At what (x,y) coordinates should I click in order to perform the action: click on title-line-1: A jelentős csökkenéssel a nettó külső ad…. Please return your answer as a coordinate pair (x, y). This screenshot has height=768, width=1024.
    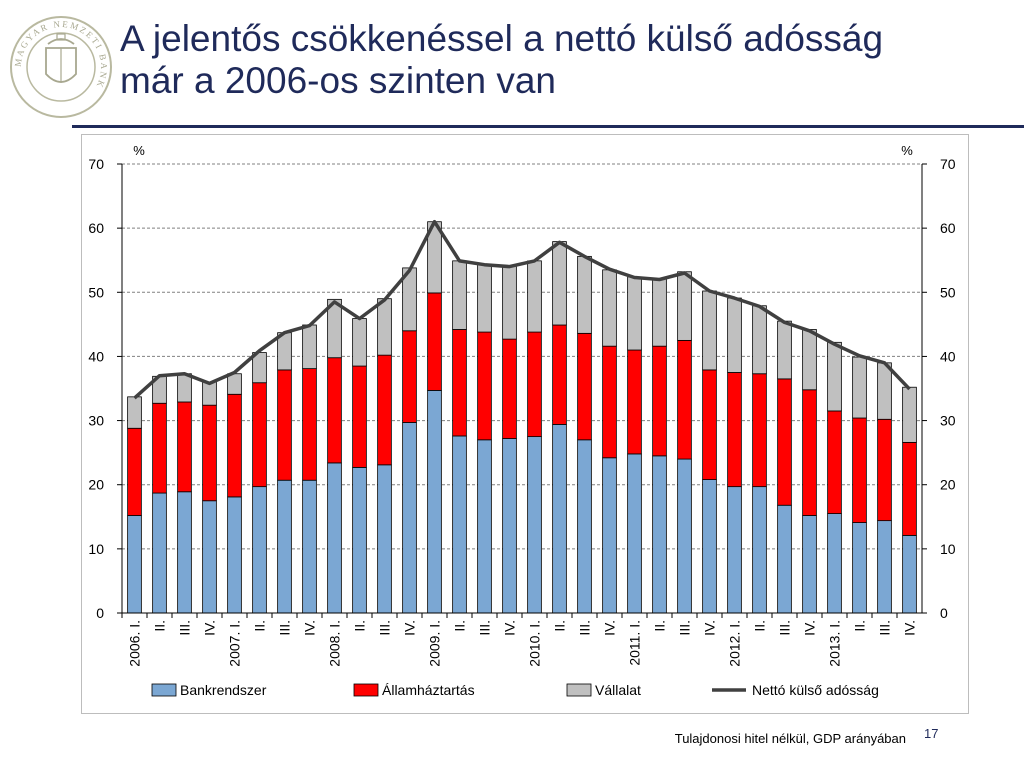
    Looking at the image, I should click on (502, 38).